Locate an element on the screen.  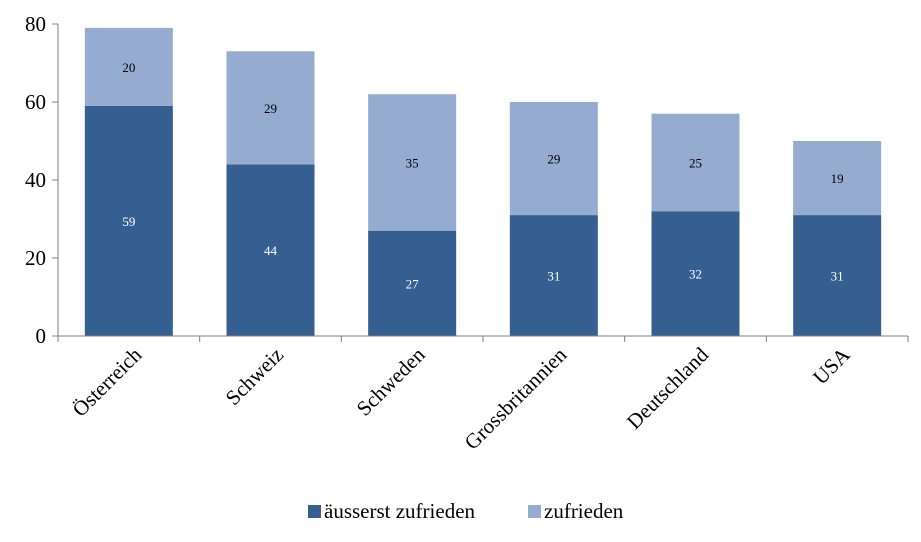
data-label: 32 is located at coordinates (695, 274).